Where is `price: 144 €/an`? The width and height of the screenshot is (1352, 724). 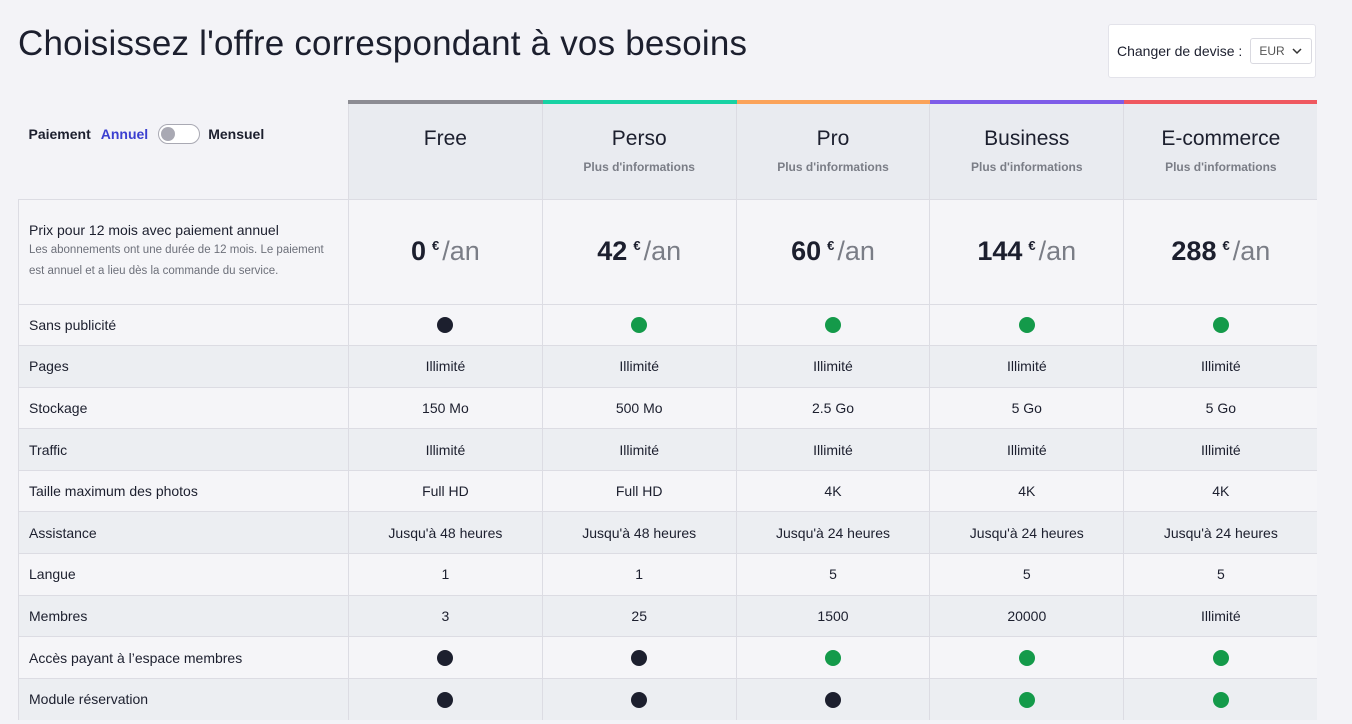
price: 144 €/an is located at coordinates (1026, 251).